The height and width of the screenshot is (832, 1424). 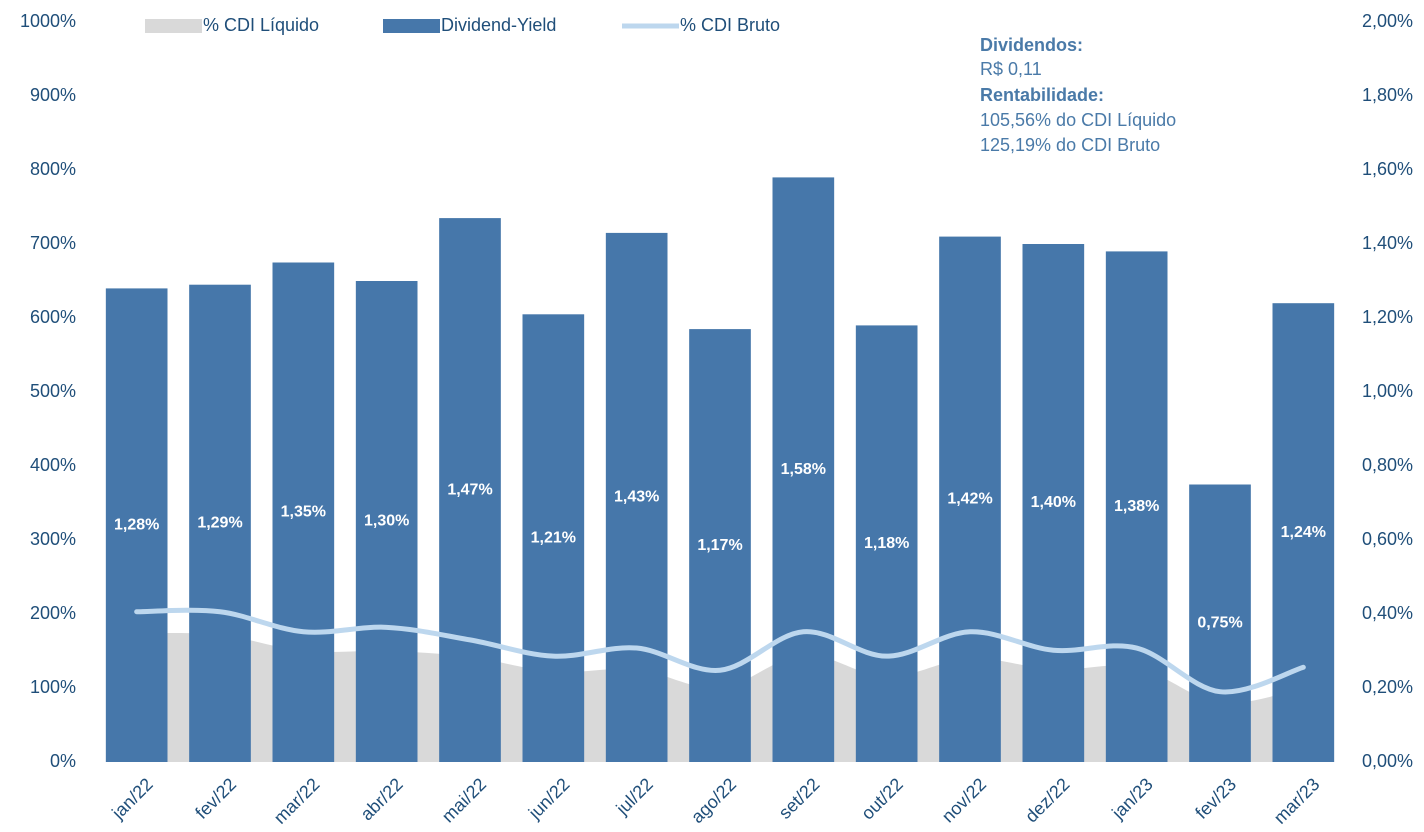 I want to click on data-label: 1,38%, so click(x=1136, y=506).